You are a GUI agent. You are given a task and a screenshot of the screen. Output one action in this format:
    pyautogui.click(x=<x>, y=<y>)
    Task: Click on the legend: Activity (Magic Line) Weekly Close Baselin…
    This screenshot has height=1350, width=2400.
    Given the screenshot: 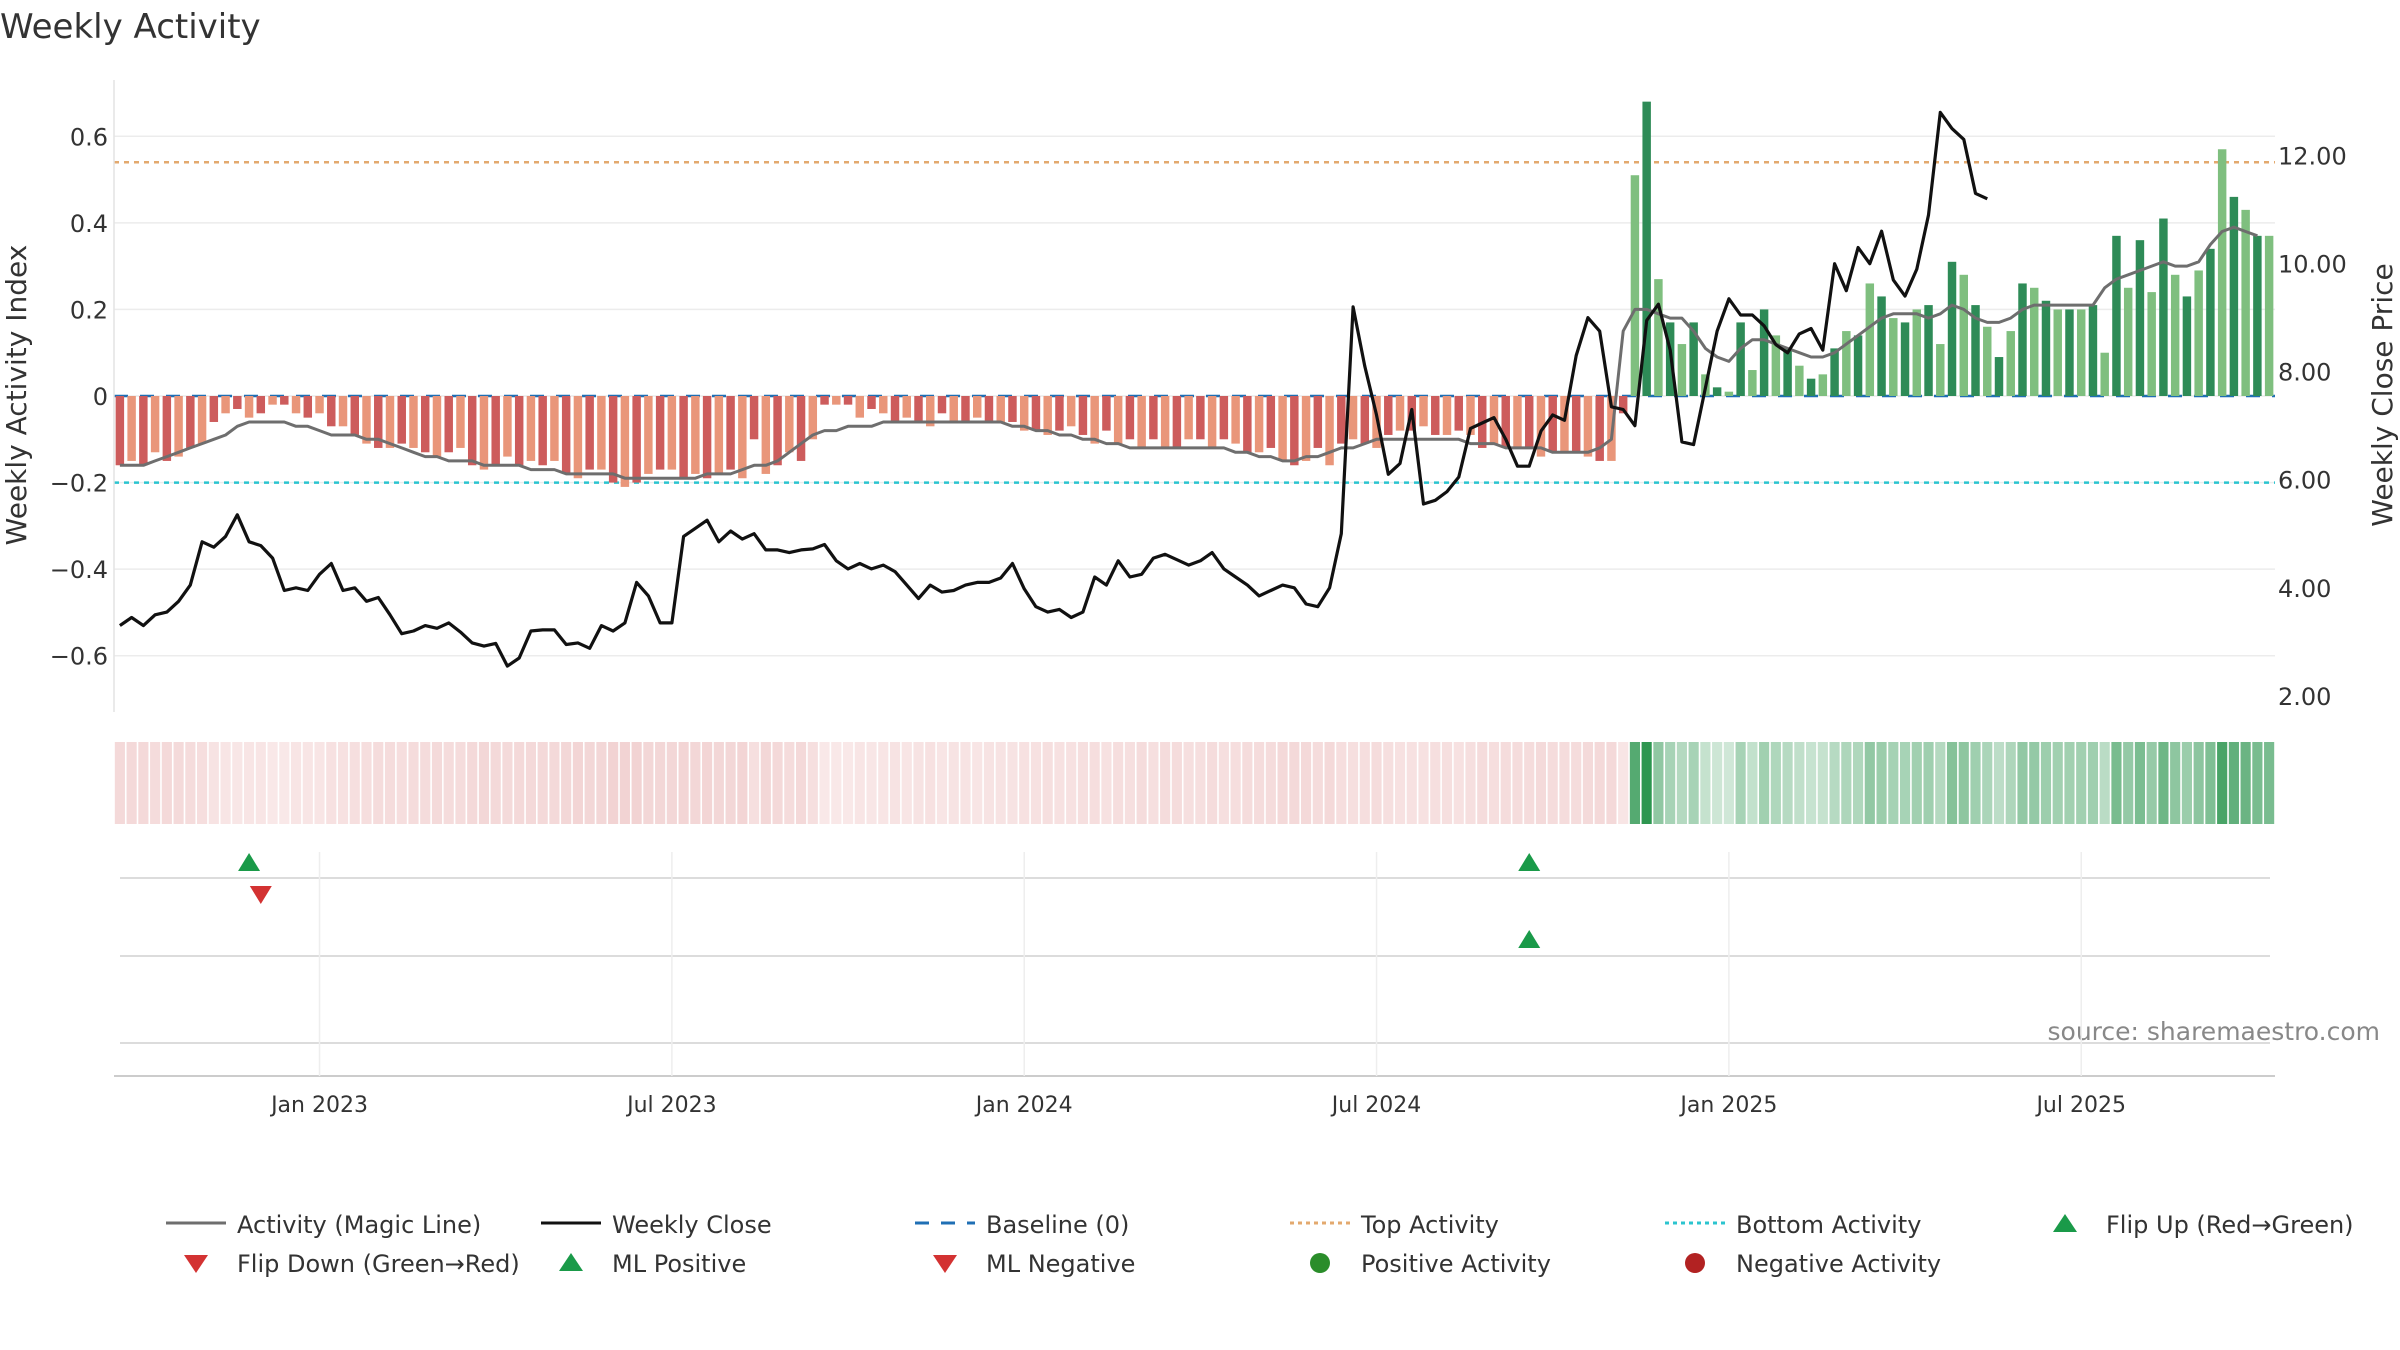 What is the action you would take?
    pyautogui.click(x=1260, y=1244)
    